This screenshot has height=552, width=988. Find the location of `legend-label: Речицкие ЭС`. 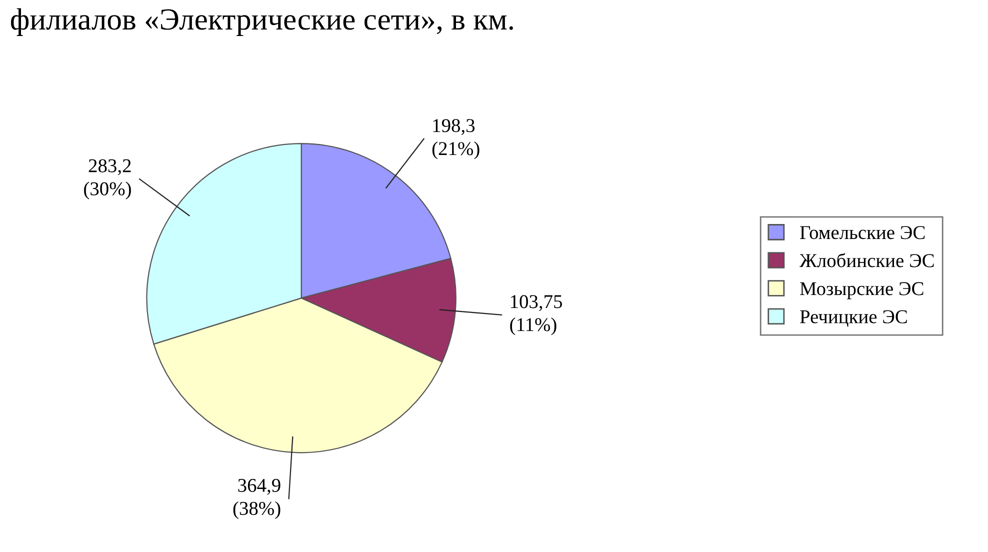

legend-label: Речицкие ЭС is located at coordinates (853, 318).